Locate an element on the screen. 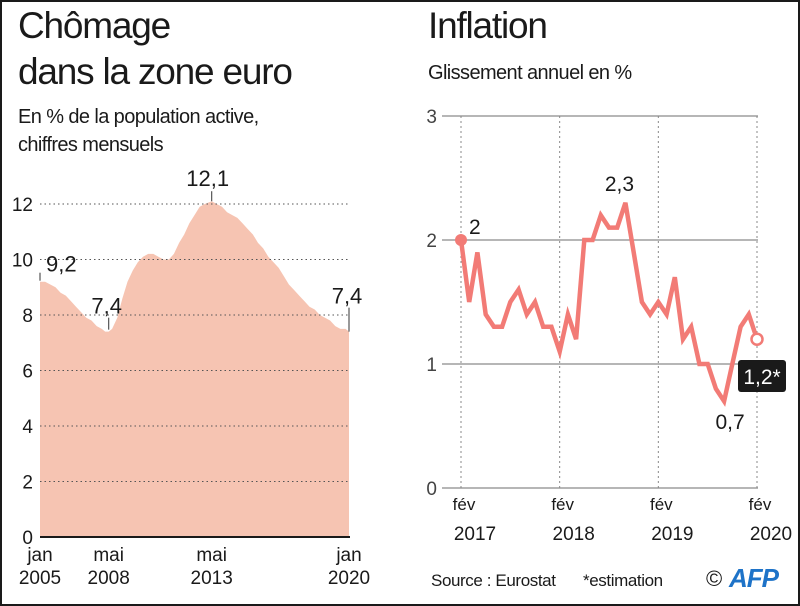 This screenshot has width=800, height=606. source-text: Source : Eurostat is located at coordinates (493, 580).